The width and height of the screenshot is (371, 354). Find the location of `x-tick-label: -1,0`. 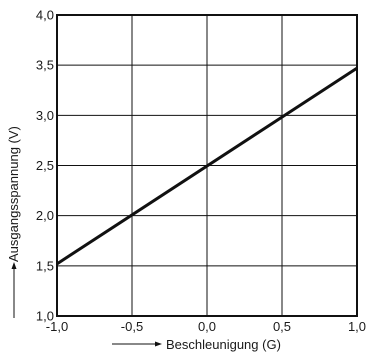

x-tick-label: -1,0 is located at coordinates (57, 326).